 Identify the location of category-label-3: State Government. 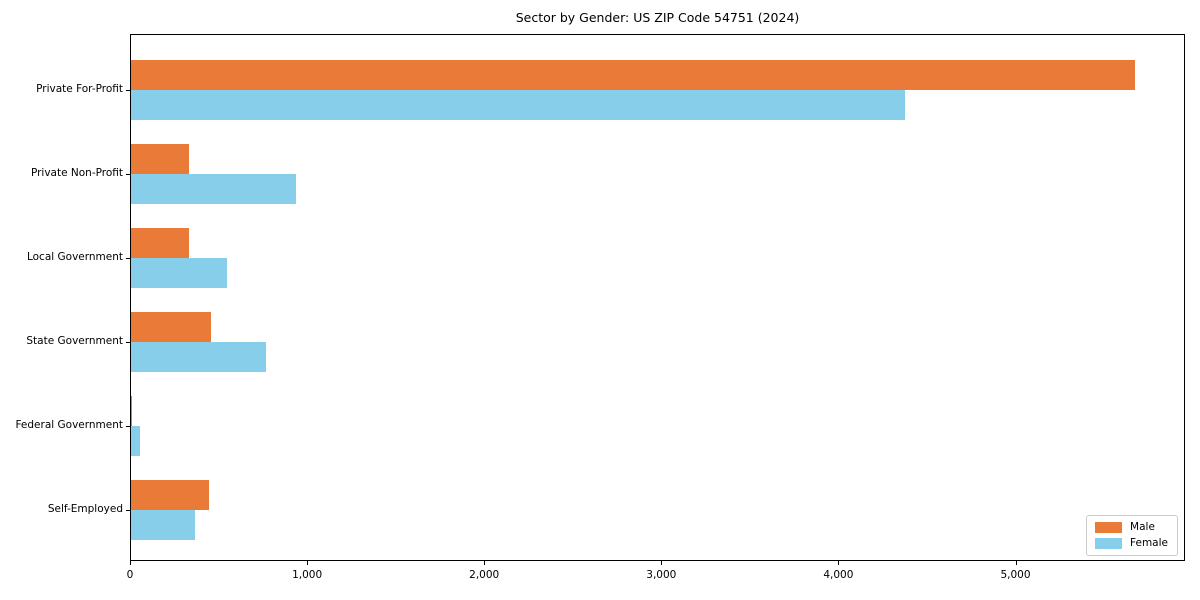
(74, 340).